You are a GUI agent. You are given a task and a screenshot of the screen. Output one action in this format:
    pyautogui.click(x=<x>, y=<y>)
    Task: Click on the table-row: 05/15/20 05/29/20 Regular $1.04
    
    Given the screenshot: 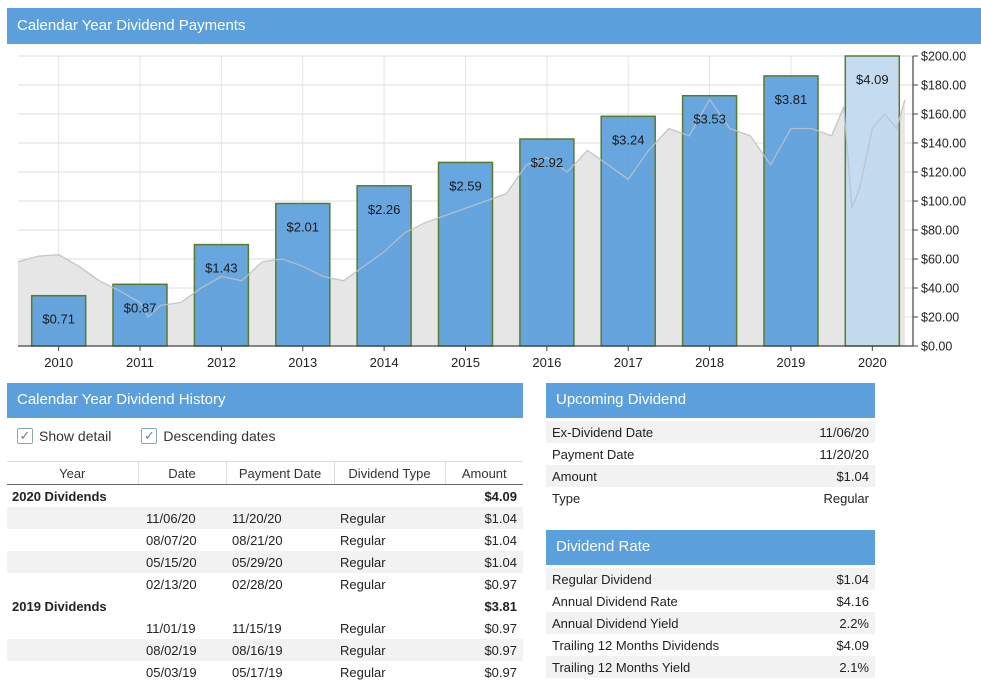 What is the action you would take?
    pyautogui.click(x=265, y=562)
    